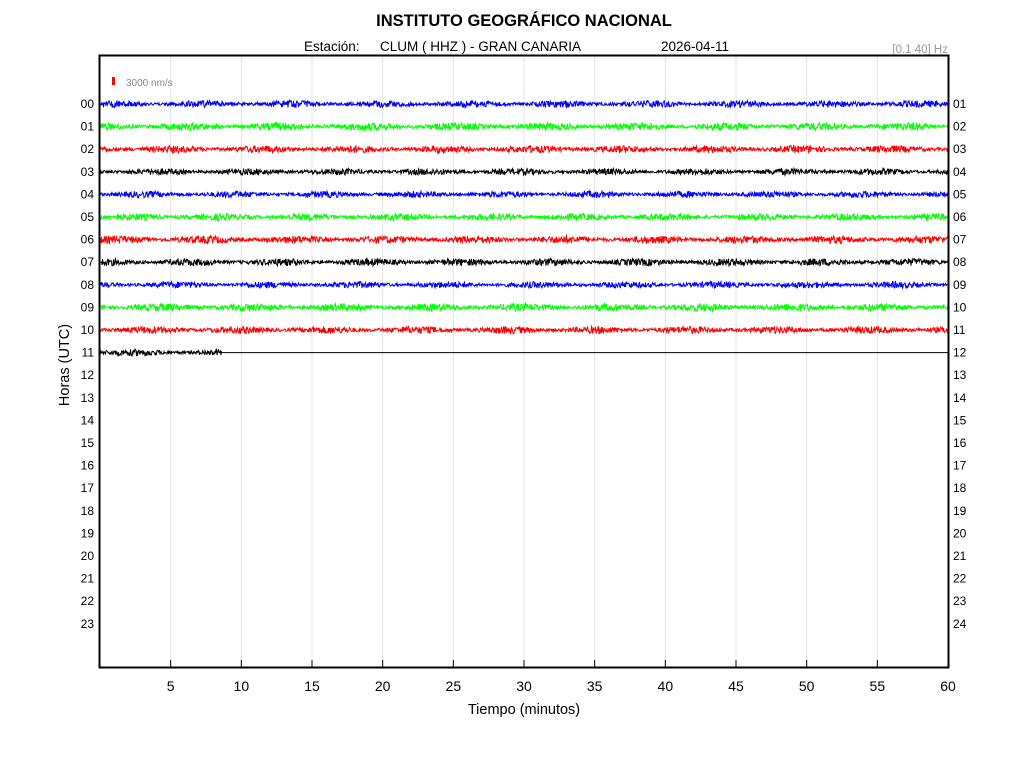 Image resolution: width=1024 pixels, height=768 pixels. What do you see at coordinates (480, 46) in the screenshot?
I see `station-name: CLUM ( HHZ ) - GRAN CANARIA` at bounding box center [480, 46].